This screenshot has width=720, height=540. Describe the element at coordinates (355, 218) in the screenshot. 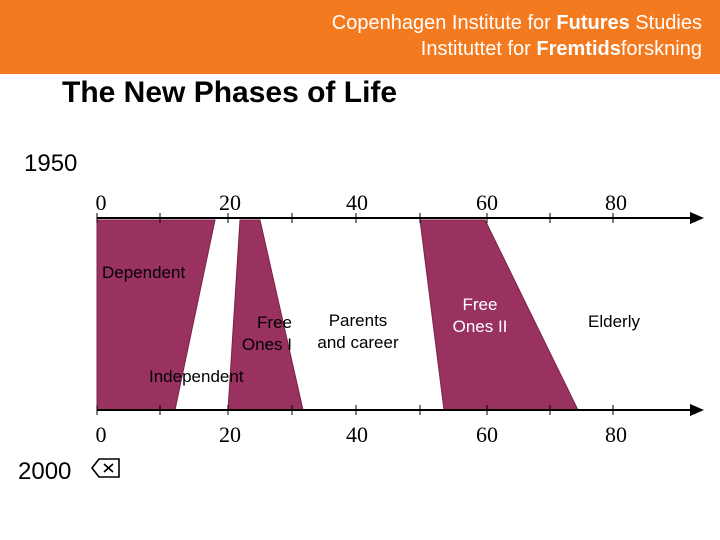

I see `top-tick-marks` at that location.